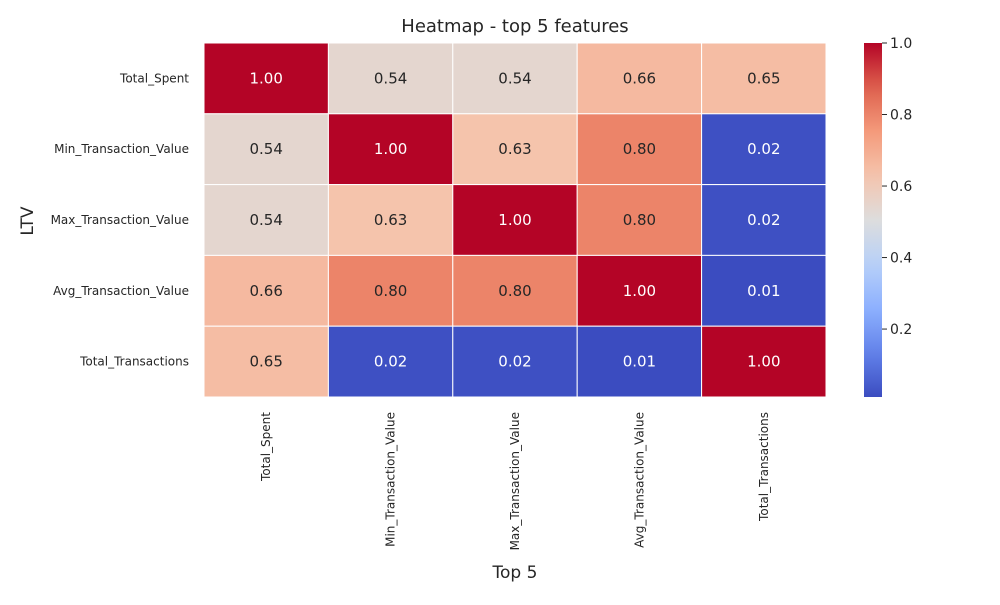 Image resolution: width=1000 pixels, height=605 pixels. I want to click on x-tick-label: Max_Transaction_Value, so click(515, 481).